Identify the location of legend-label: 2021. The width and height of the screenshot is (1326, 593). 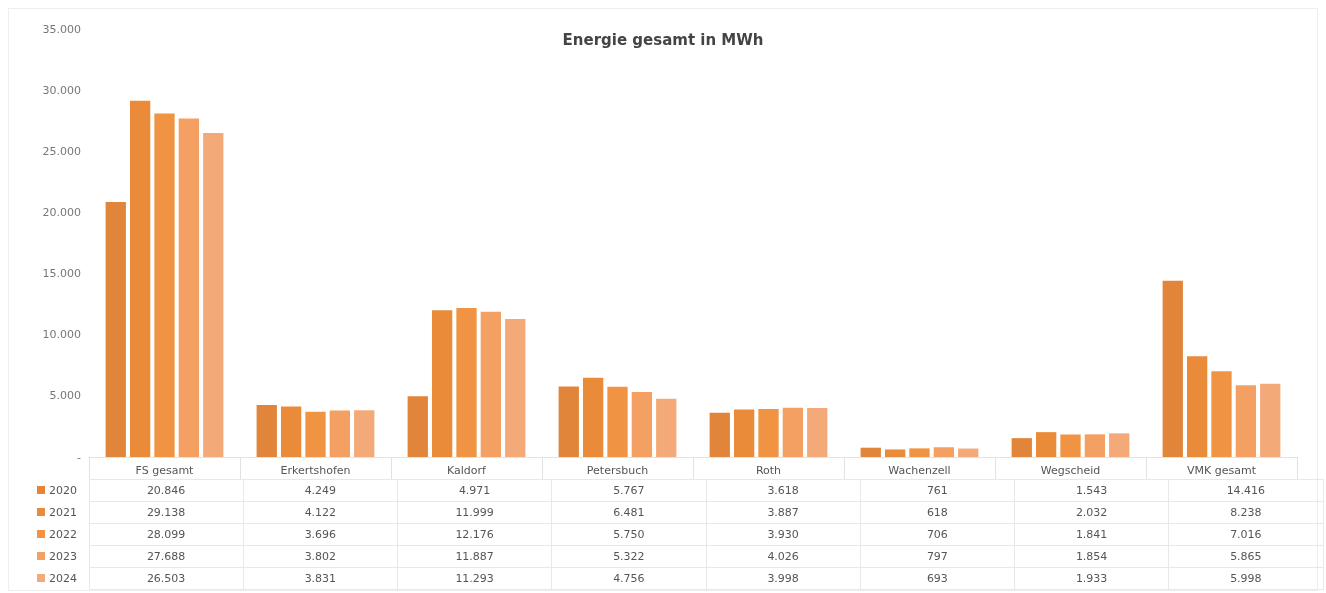
(63, 513).